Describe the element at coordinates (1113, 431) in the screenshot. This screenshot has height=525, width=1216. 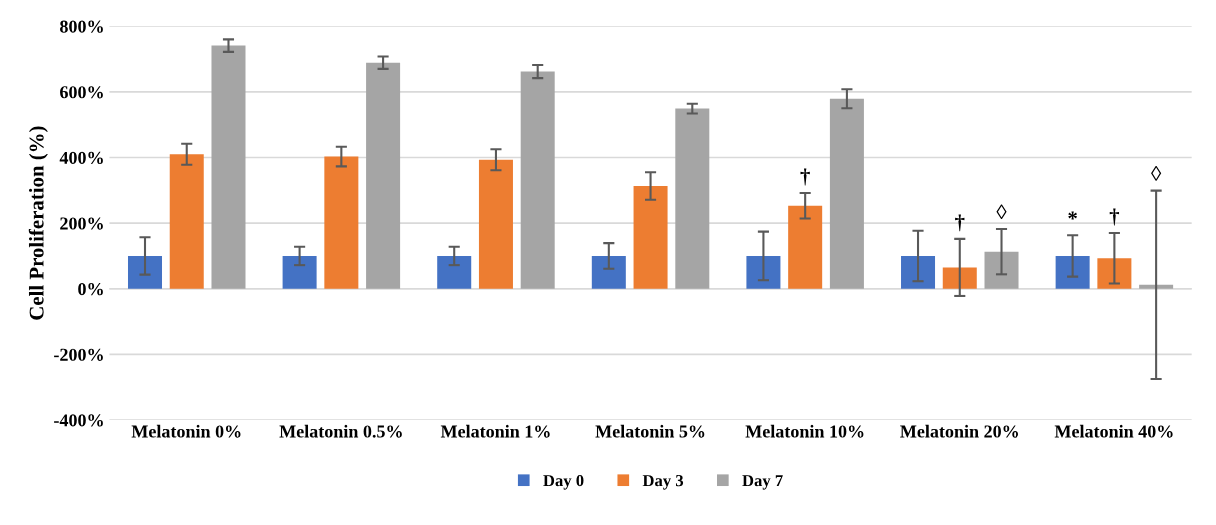
I see `x-tick-label: Melatonin 40%` at that location.